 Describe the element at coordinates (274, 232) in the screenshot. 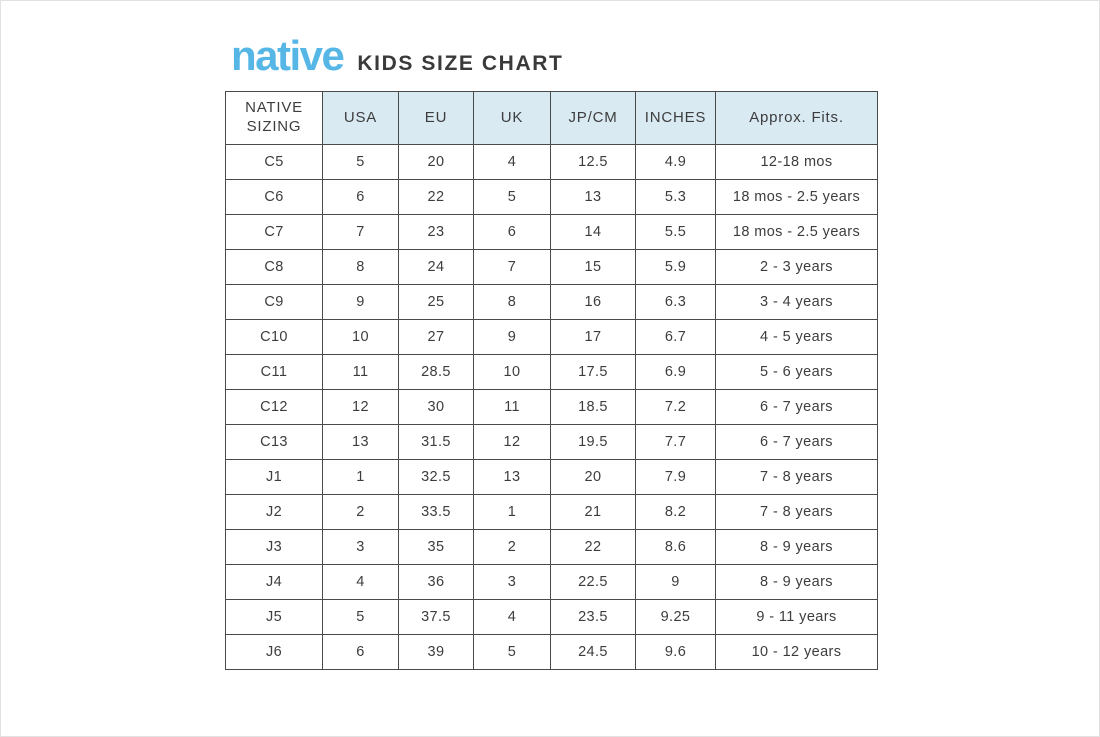

I see `table-cell: C7` at that location.